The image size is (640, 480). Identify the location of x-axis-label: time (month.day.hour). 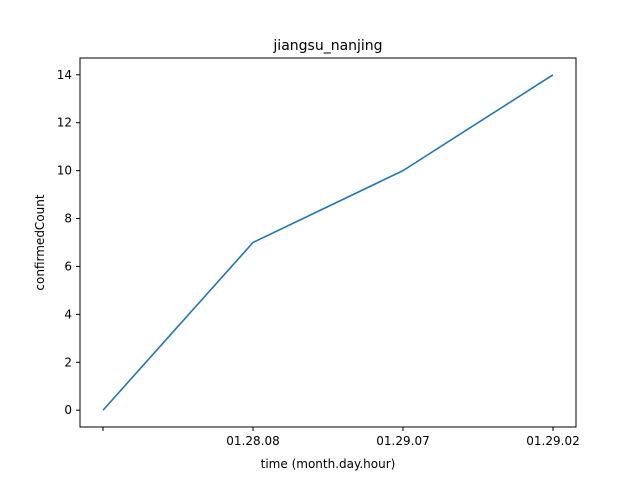
(328, 464).